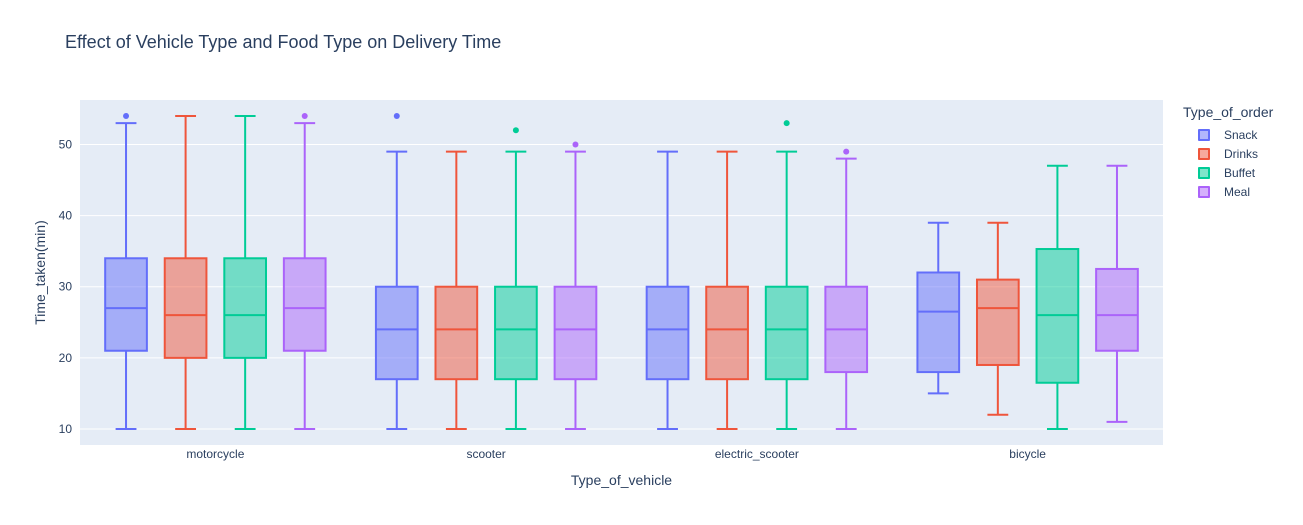 This screenshot has width=1303, height=525. Describe the element at coordinates (621, 480) in the screenshot. I see `x-axis-title: Type_of_vehicle` at that location.